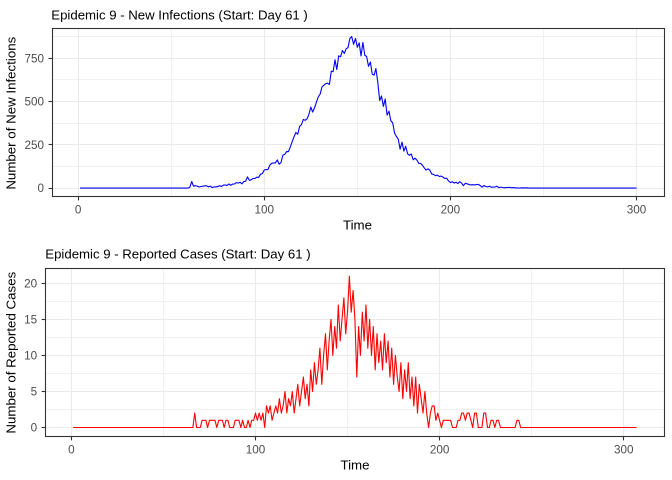 The height and width of the screenshot is (480, 672). What do you see at coordinates (11, 112) in the screenshot?
I see `svg-text: Number of New Infections` at bounding box center [11, 112].